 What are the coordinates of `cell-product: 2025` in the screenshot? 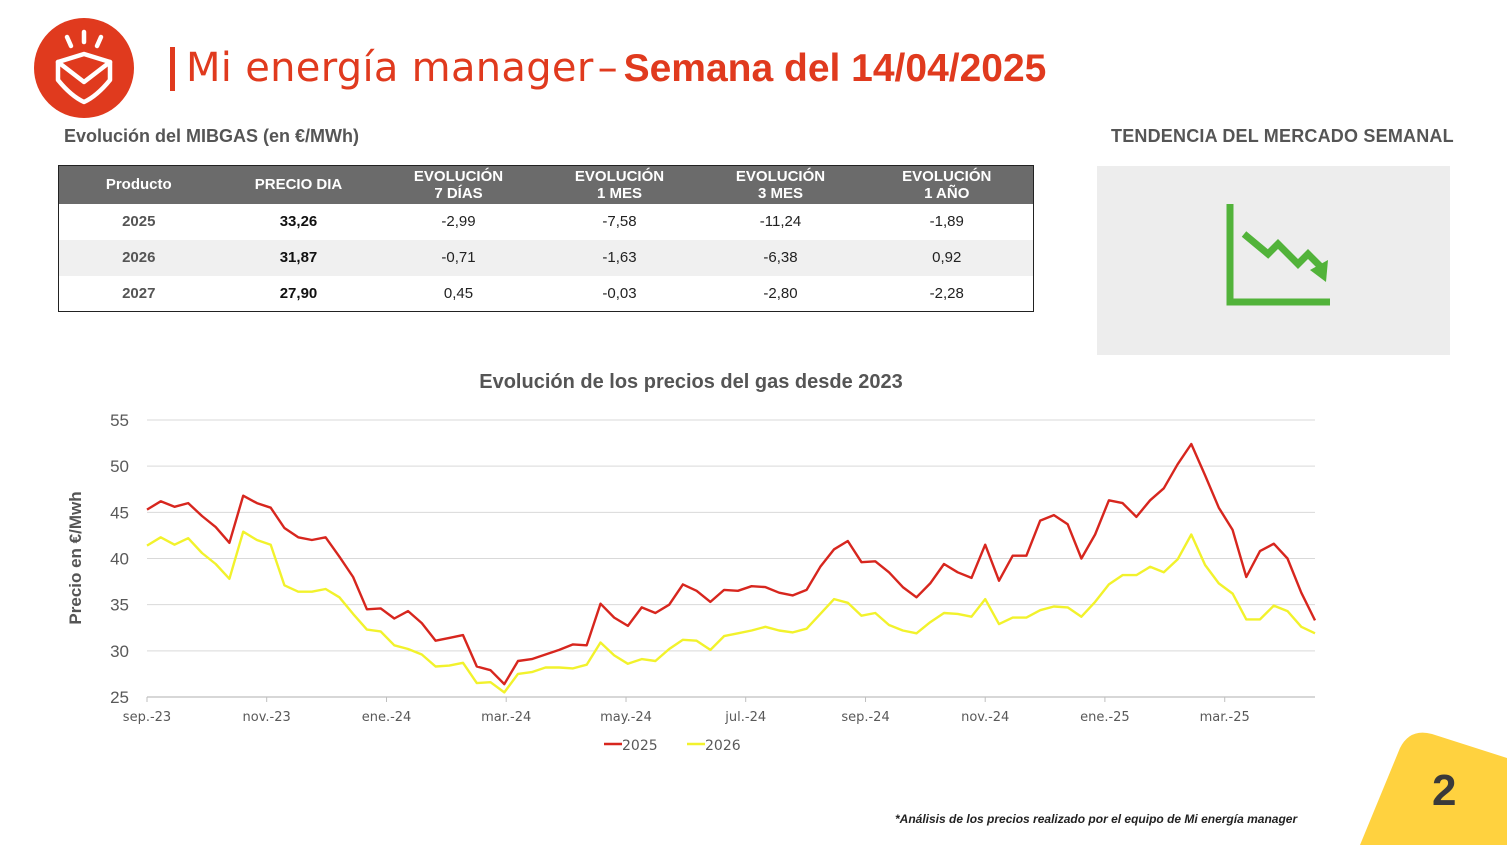 It's located at (139, 221).